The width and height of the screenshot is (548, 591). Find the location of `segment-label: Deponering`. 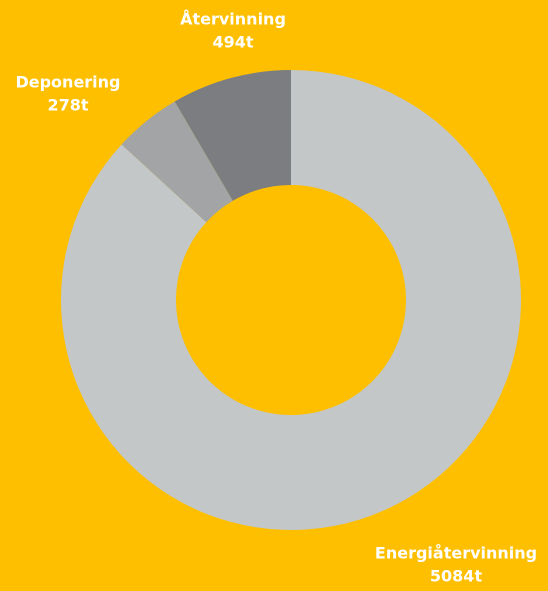

segment-label: Deponering is located at coordinates (67, 82).